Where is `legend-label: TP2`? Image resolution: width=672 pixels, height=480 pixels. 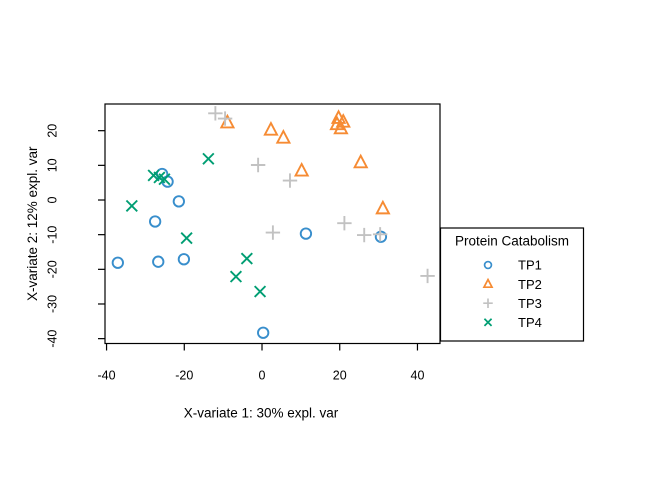
legend-label: TP2 is located at coordinates (530, 284).